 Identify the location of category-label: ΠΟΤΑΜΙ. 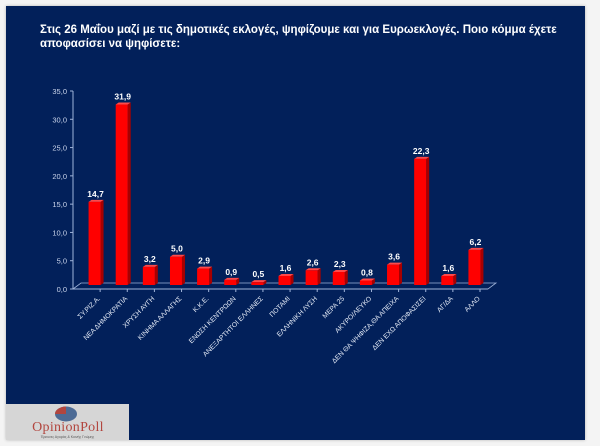
(280, 306).